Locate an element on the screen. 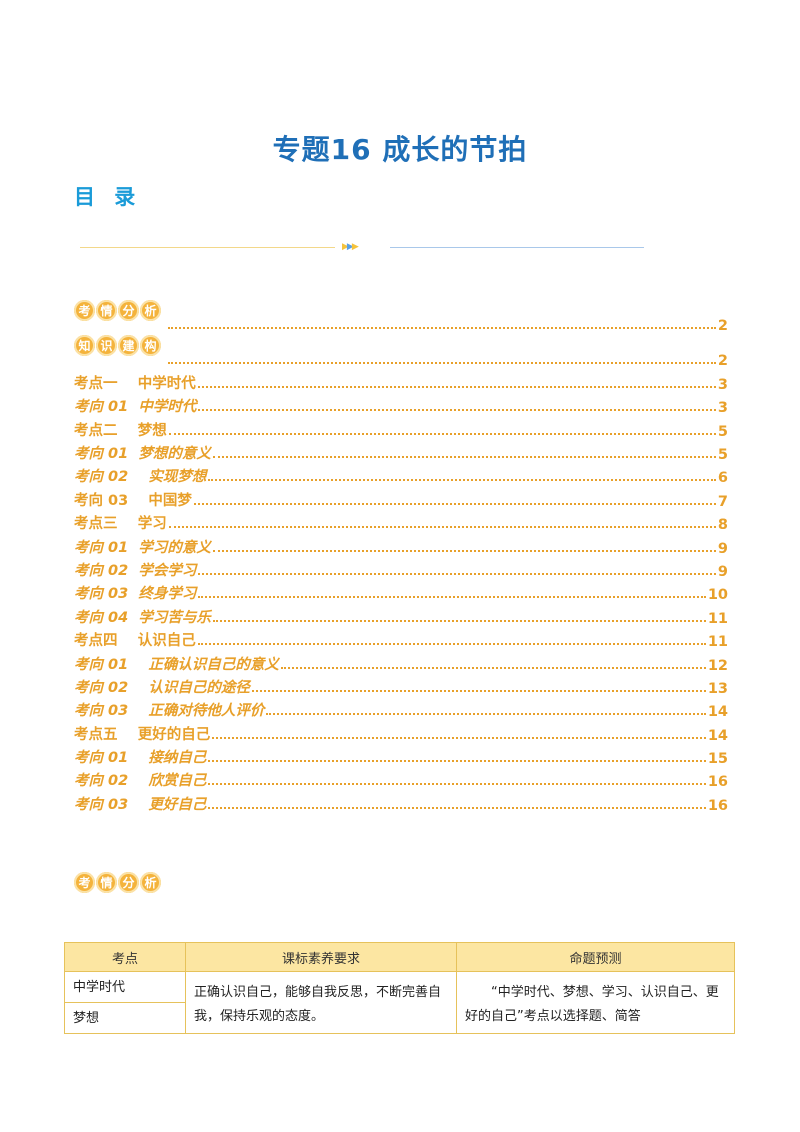 This screenshot has width=800, height=1132. toc-entry: 考向 02 实现梦想 6 is located at coordinates (401, 475).